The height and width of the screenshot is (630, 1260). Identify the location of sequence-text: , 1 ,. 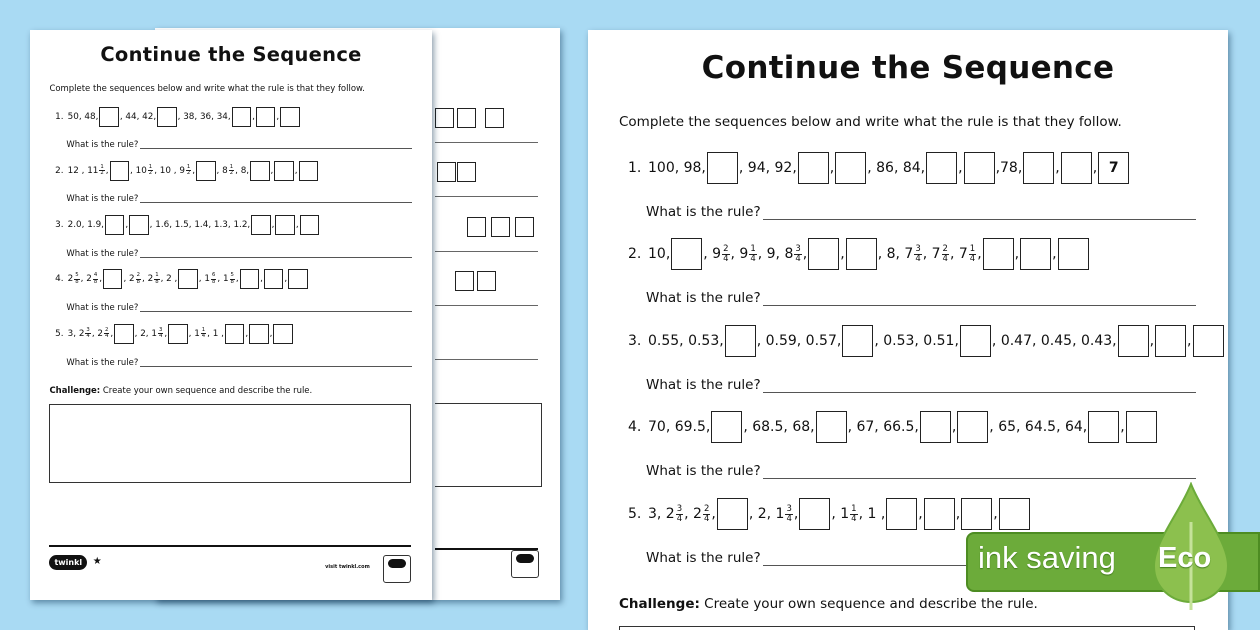
(872, 514).